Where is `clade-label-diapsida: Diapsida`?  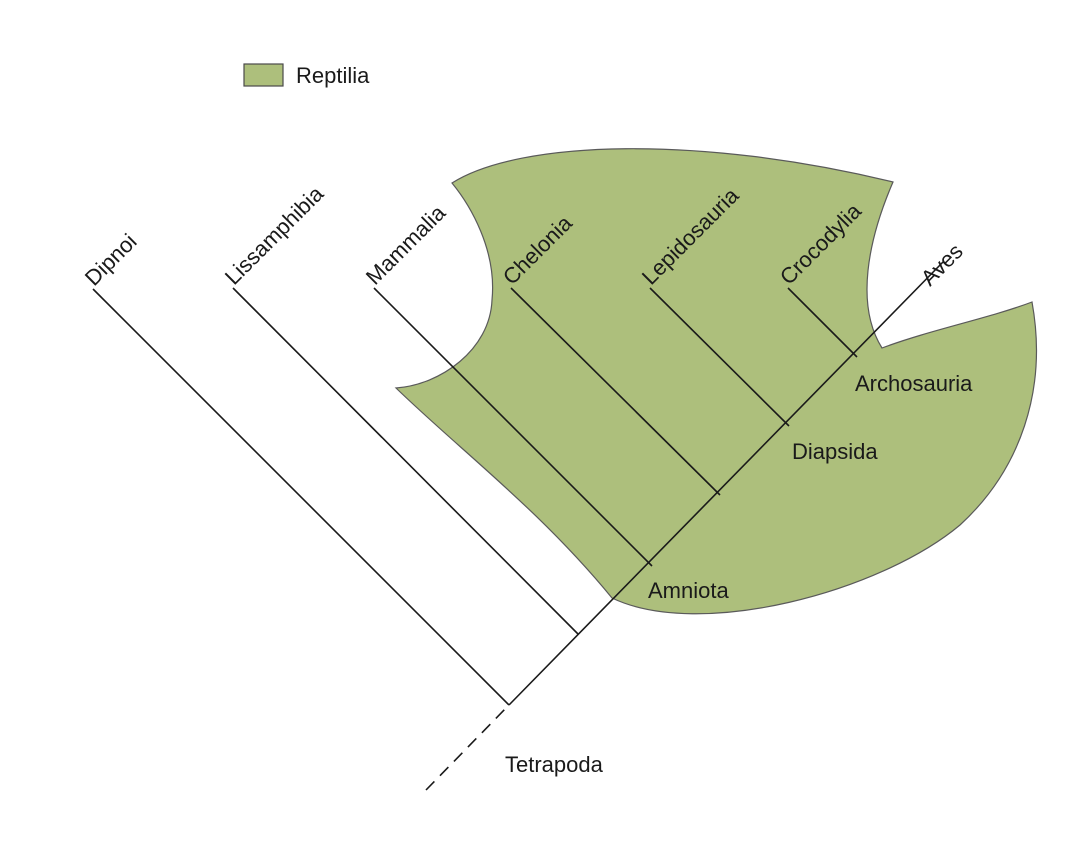
clade-label-diapsida: Diapsida is located at coordinates (835, 451).